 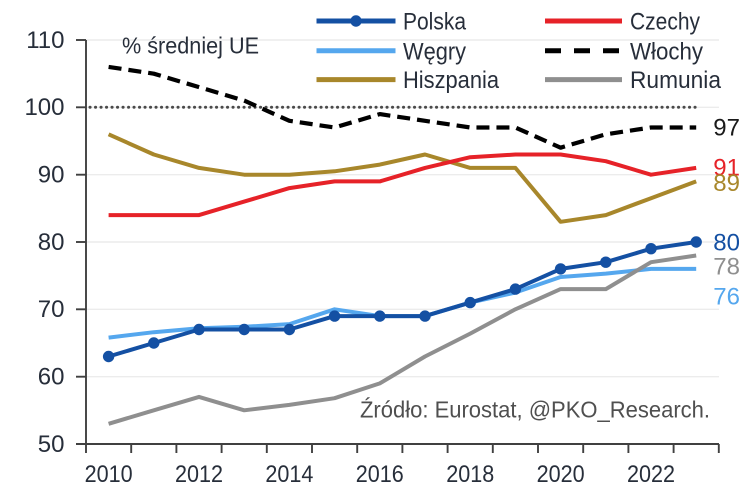 What do you see at coordinates (470, 474) in the screenshot?
I see `svg-text: 2018` at bounding box center [470, 474].